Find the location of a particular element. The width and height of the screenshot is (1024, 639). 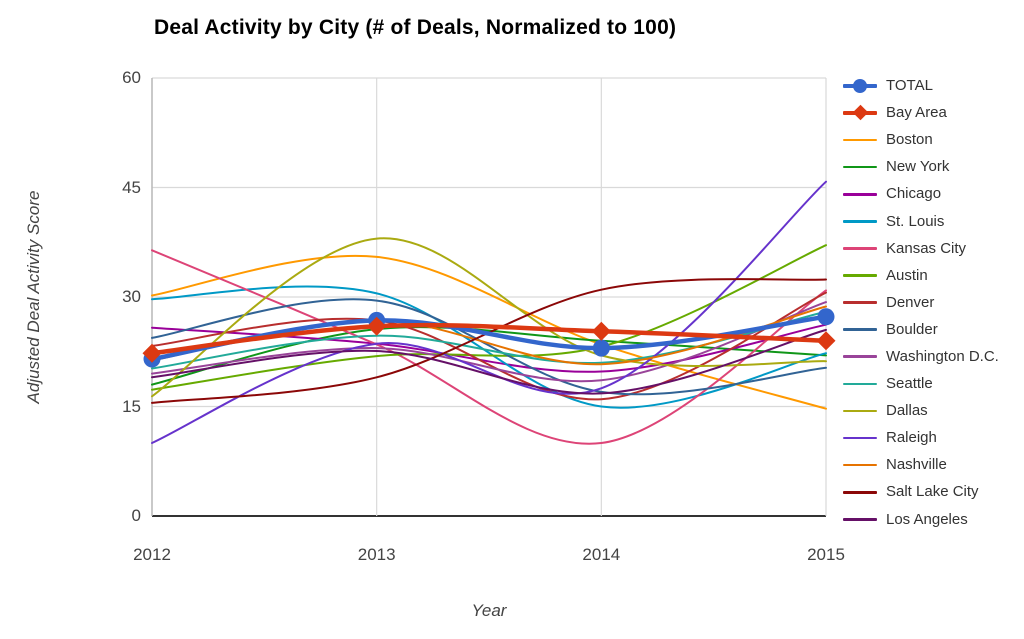

circle-marker-icon is located at coordinates (860, 85).